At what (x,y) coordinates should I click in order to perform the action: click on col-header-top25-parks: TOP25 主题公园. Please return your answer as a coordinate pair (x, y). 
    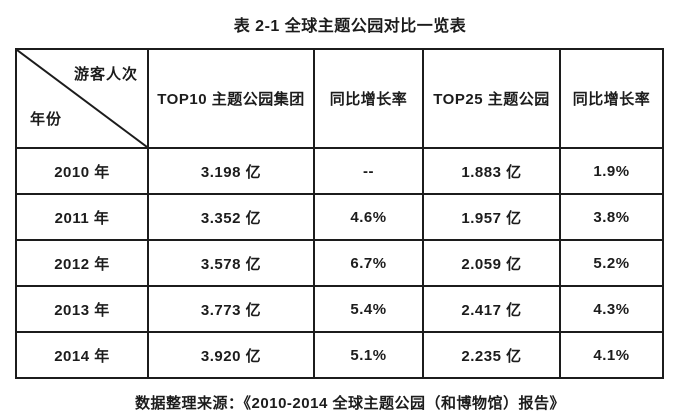
    Looking at the image, I should click on (491, 98).